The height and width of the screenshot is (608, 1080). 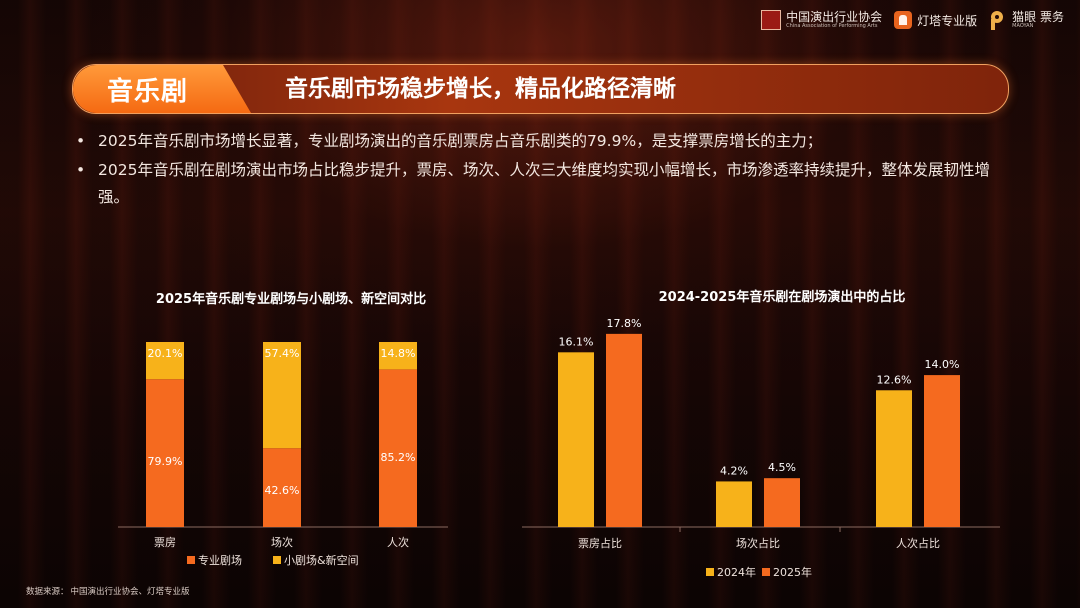 I want to click on dengta-name: 灯塔专业版, so click(x=947, y=20).